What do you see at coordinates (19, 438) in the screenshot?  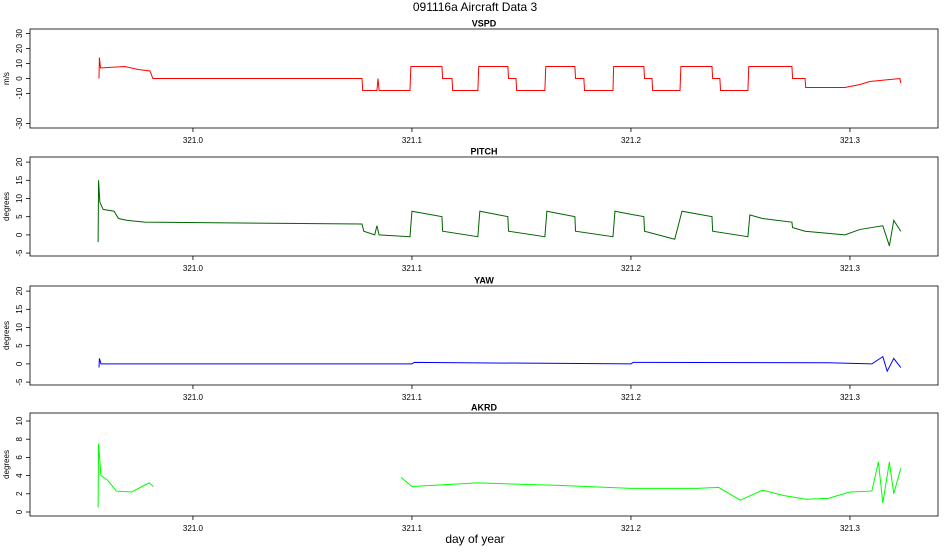 I see `y-tick-label: 8` at bounding box center [19, 438].